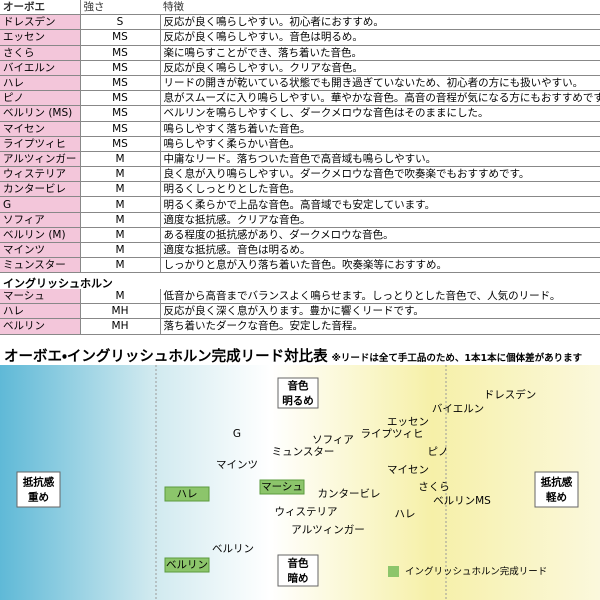 The image size is (600, 600). Describe the element at coordinates (380, 83) in the screenshot. I see `table-cell: リードの開きが乾いている状態でも開き過ぎていないため、初心者の方にも扱いやすい。` at that location.